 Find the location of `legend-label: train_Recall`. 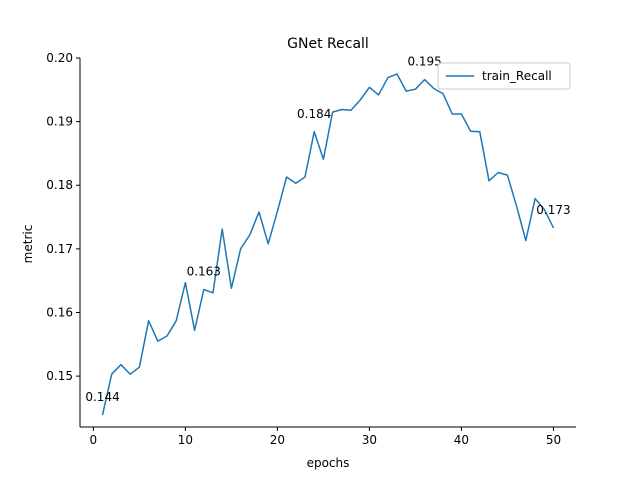

legend-label: train_Recall is located at coordinates (517, 76).